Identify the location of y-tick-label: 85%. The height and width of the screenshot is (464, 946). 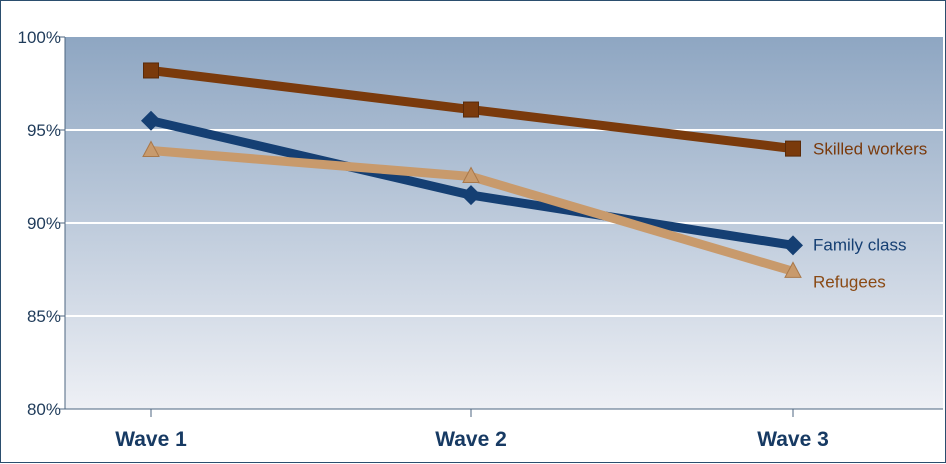
(44, 316).